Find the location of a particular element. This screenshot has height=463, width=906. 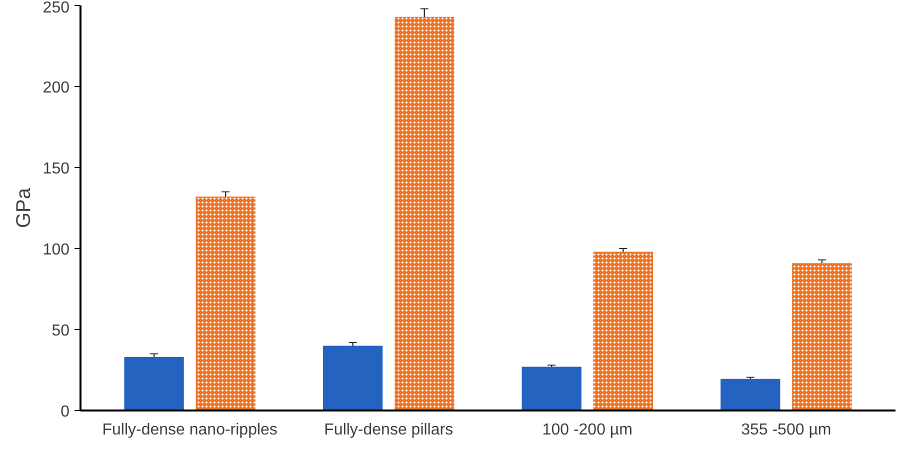

y-tick-label: 250 is located at coordinates (56, 8).